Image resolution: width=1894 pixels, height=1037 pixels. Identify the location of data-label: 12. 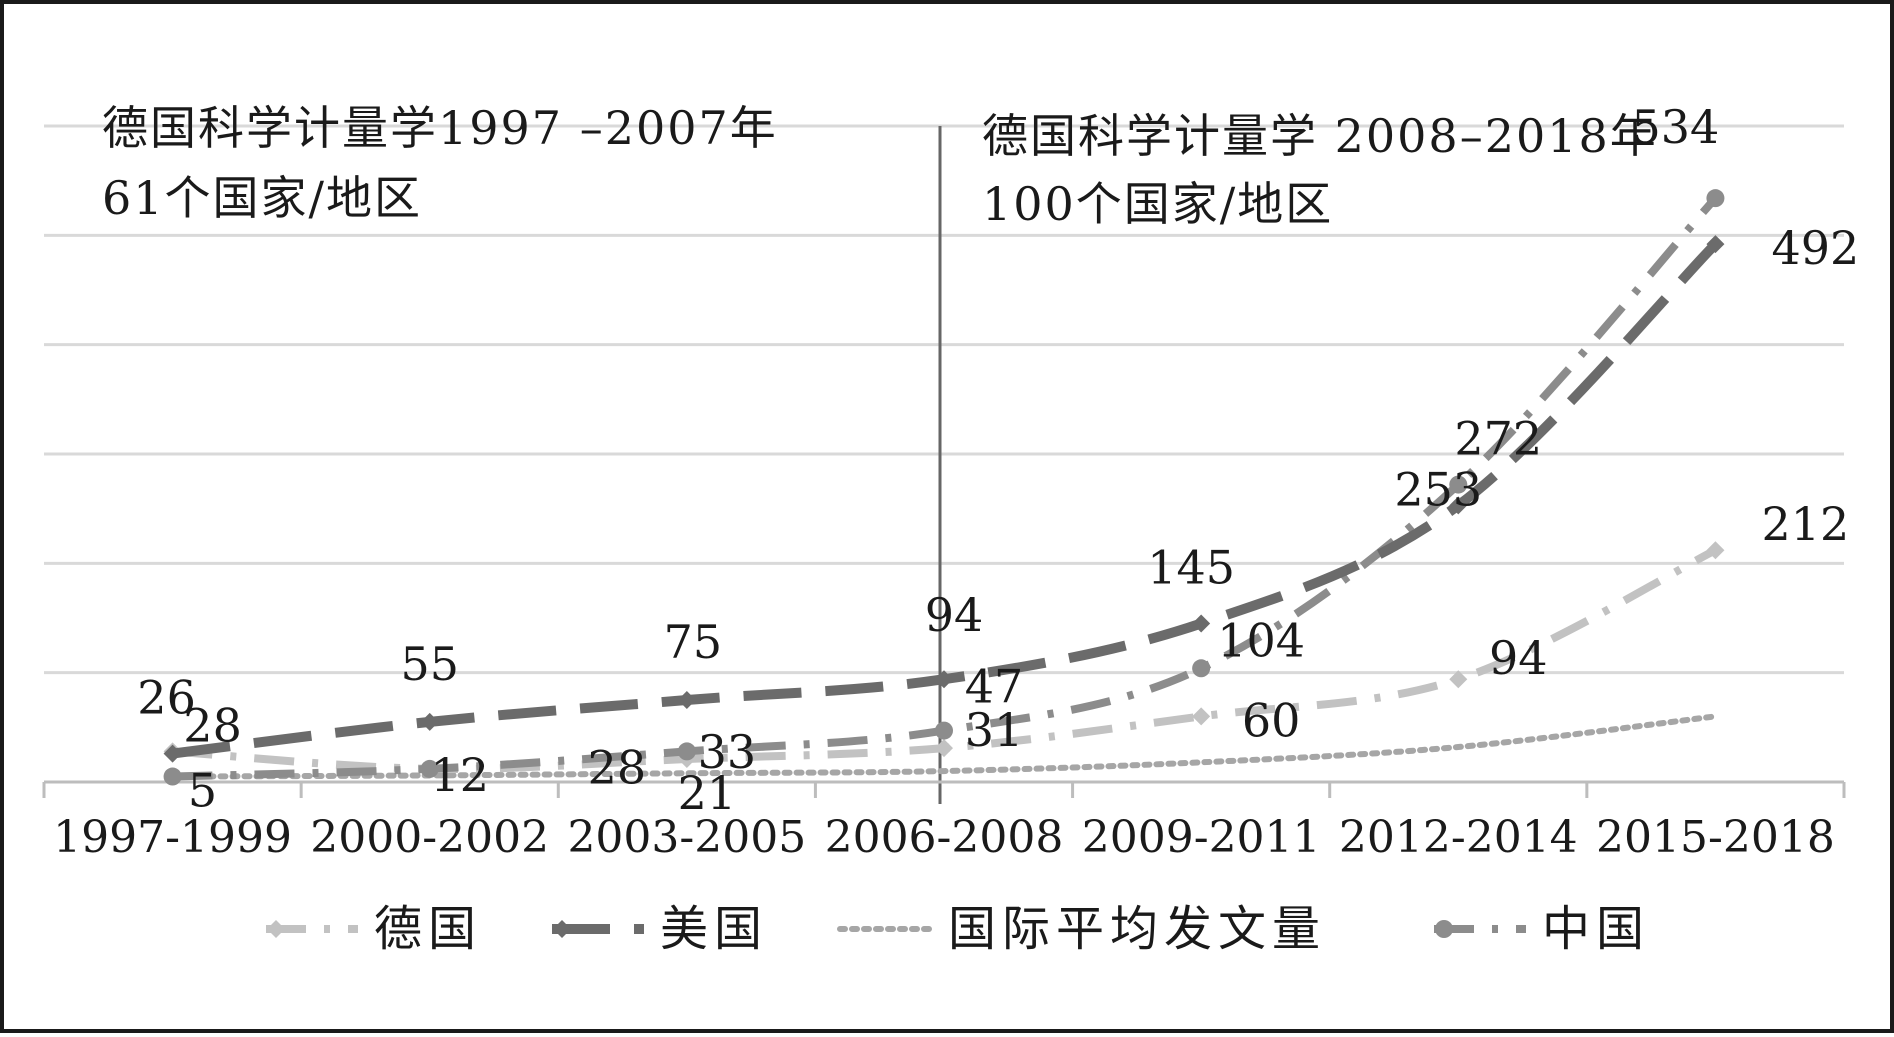
(459, 775).